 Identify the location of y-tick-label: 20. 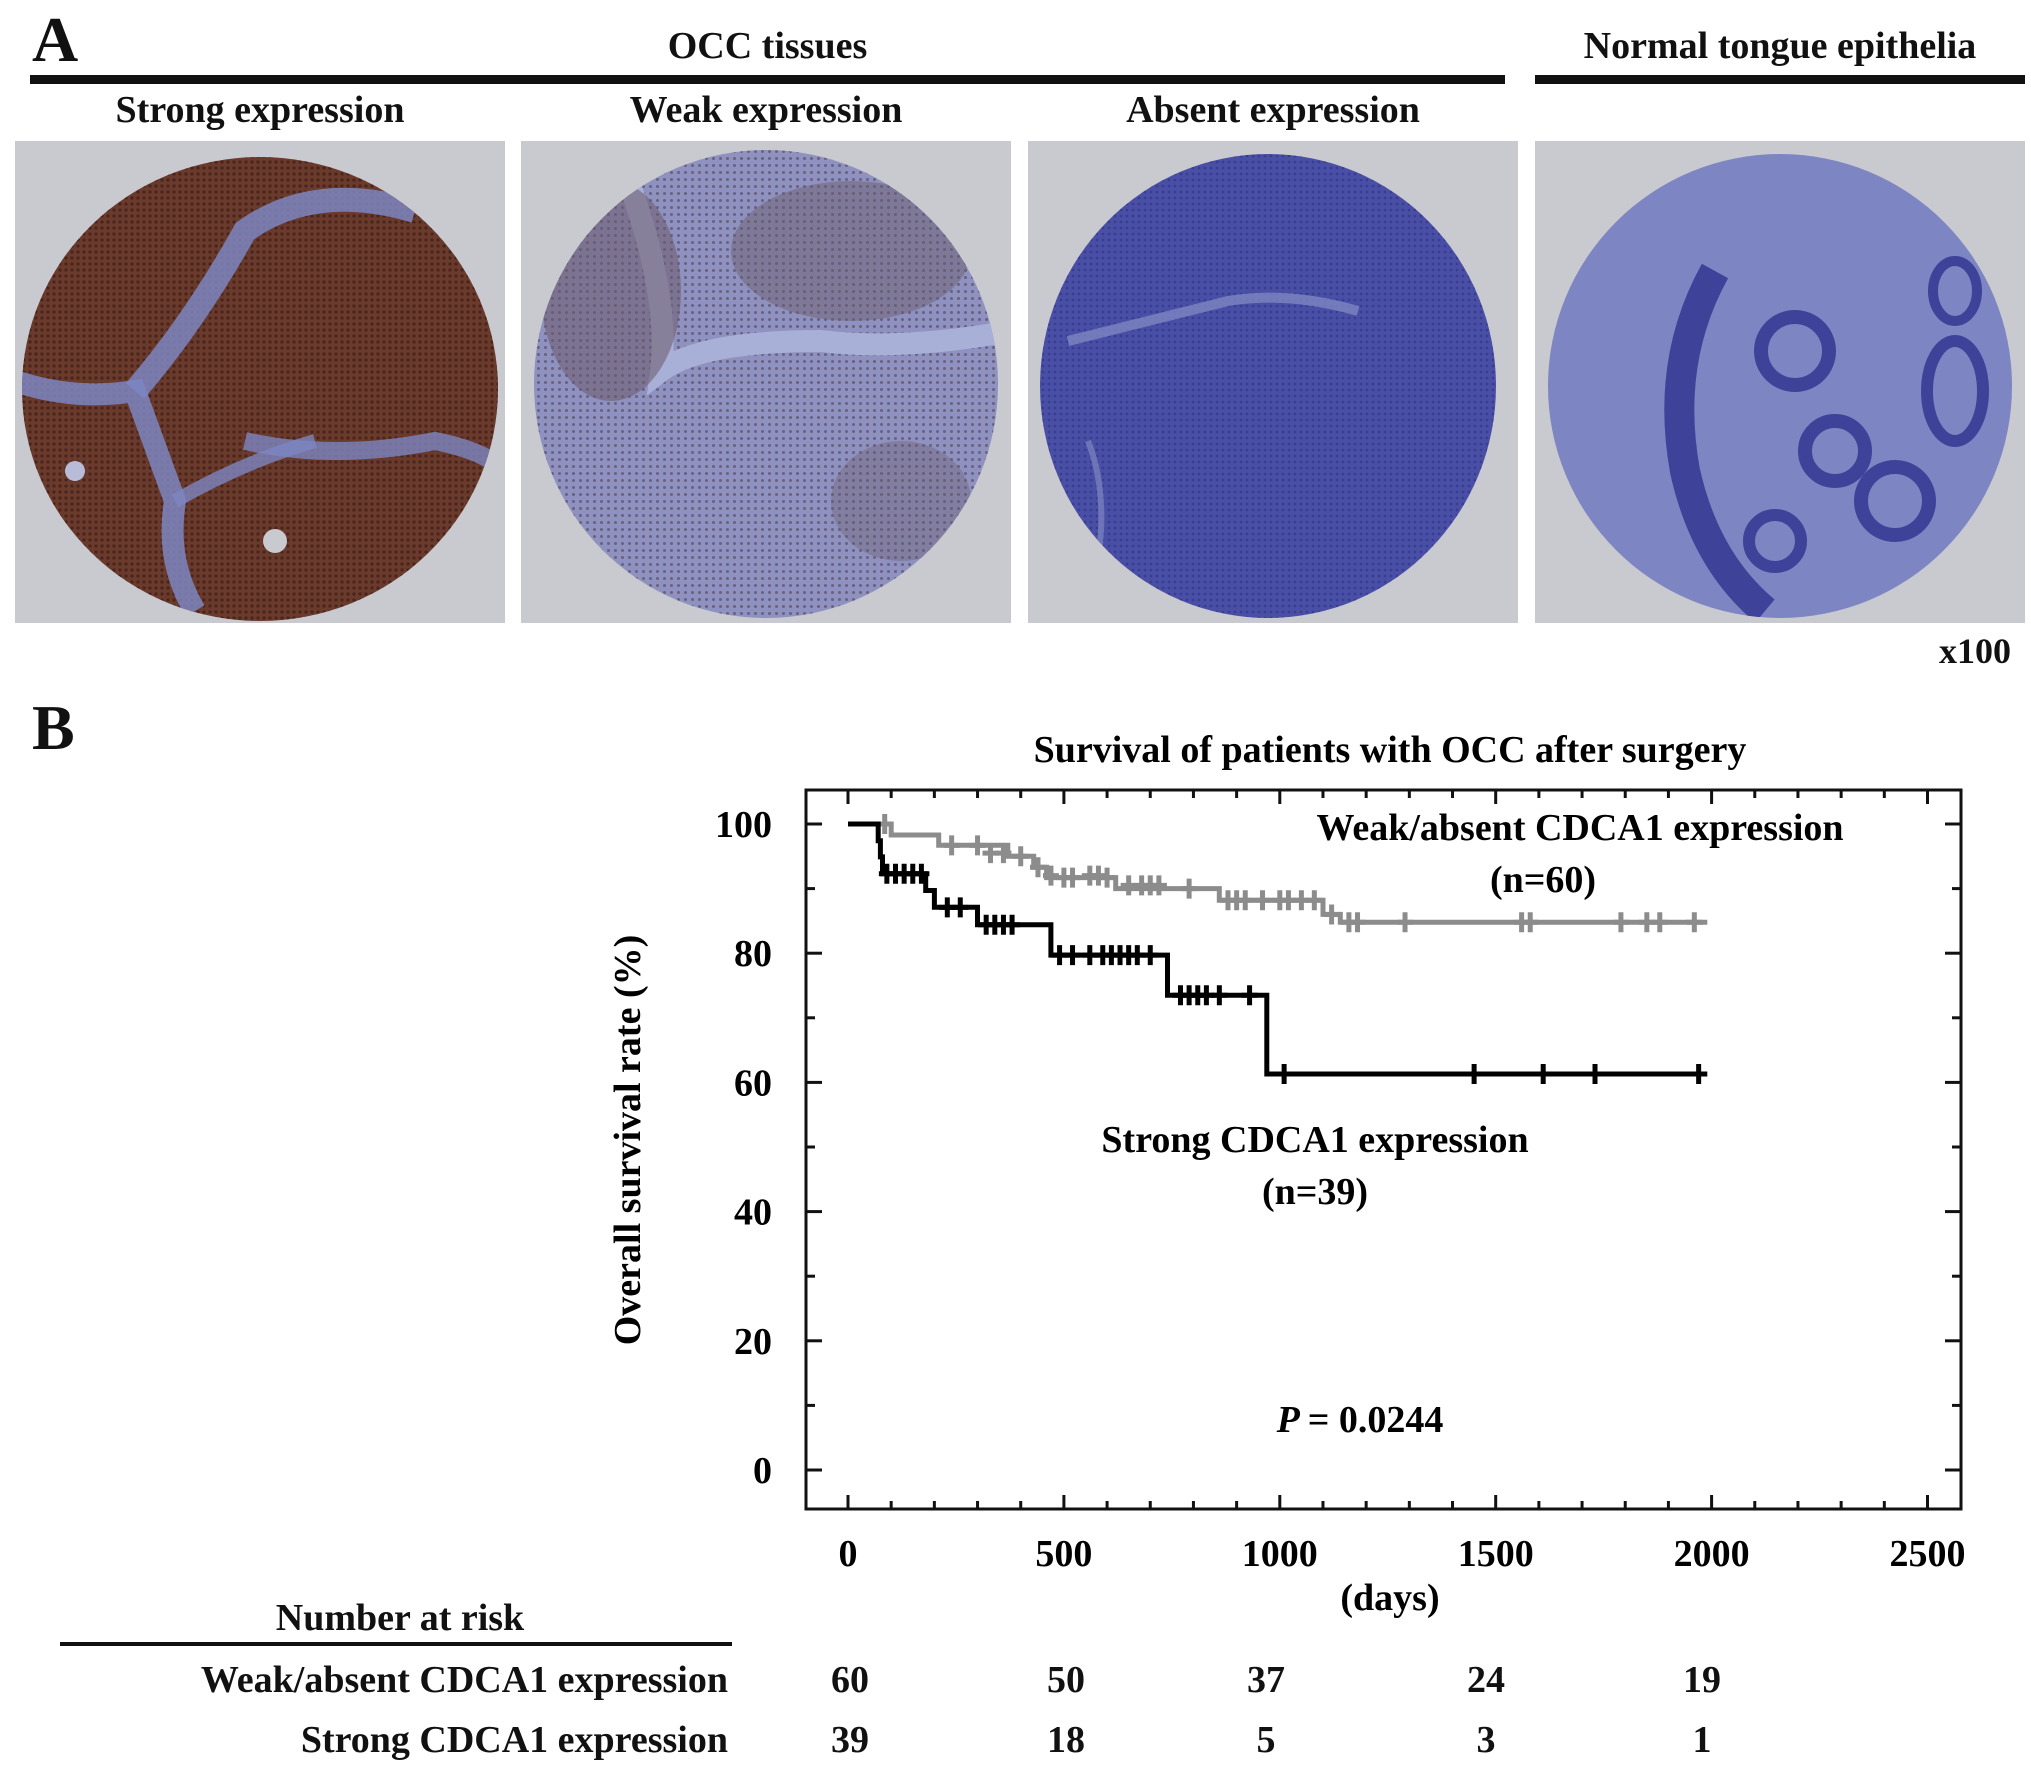
(753, 1342).